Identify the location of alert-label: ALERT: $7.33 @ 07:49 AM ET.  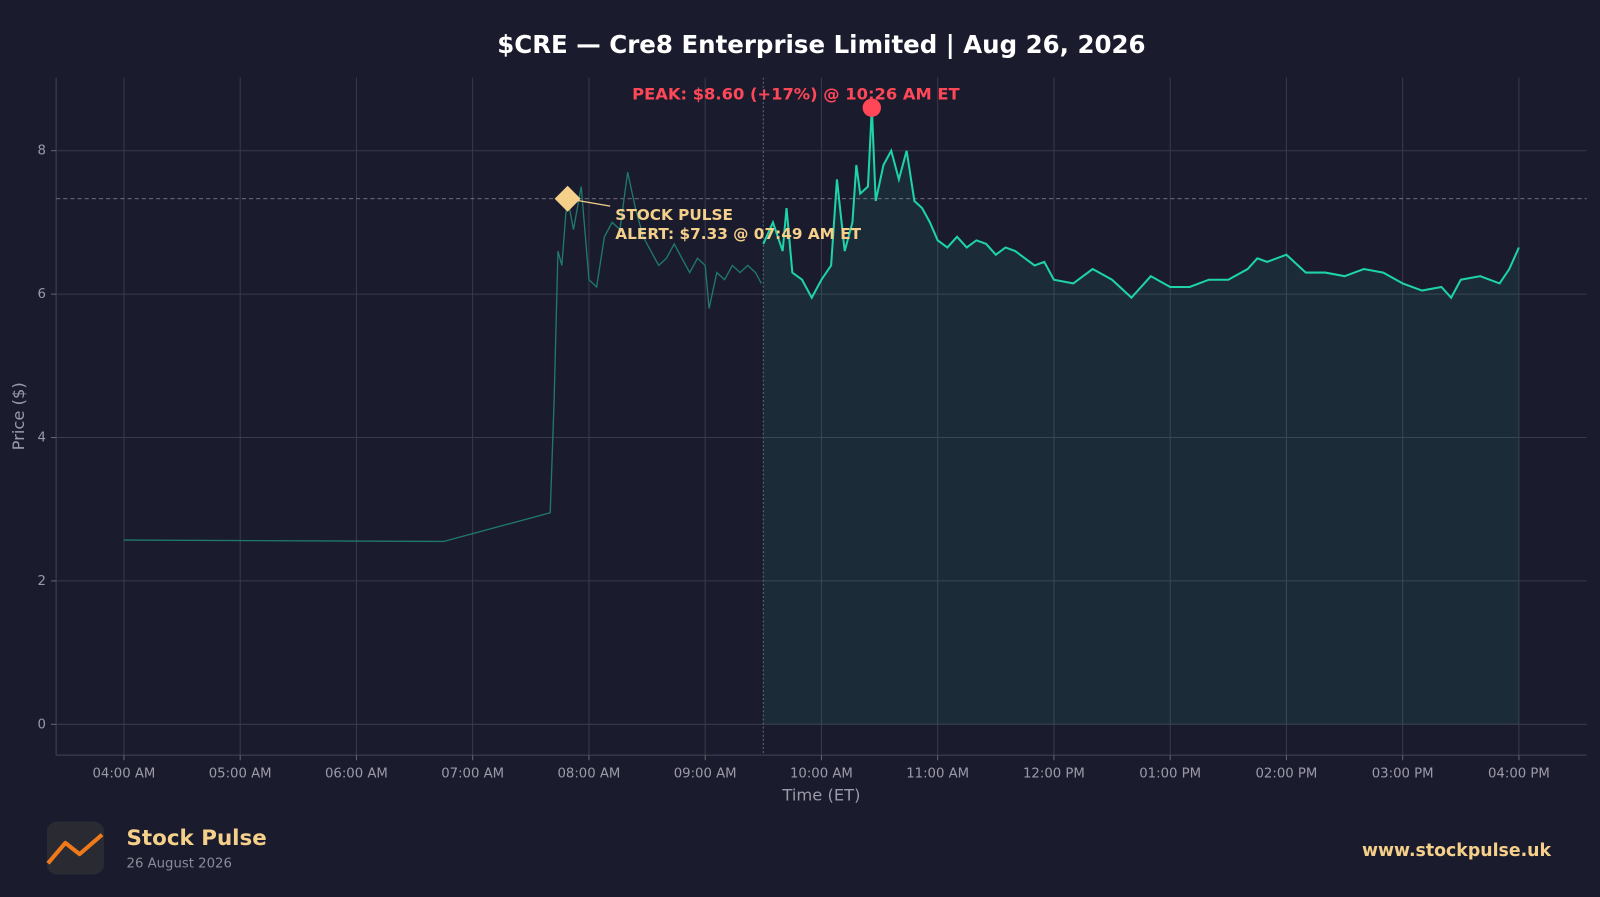
(738, 234).